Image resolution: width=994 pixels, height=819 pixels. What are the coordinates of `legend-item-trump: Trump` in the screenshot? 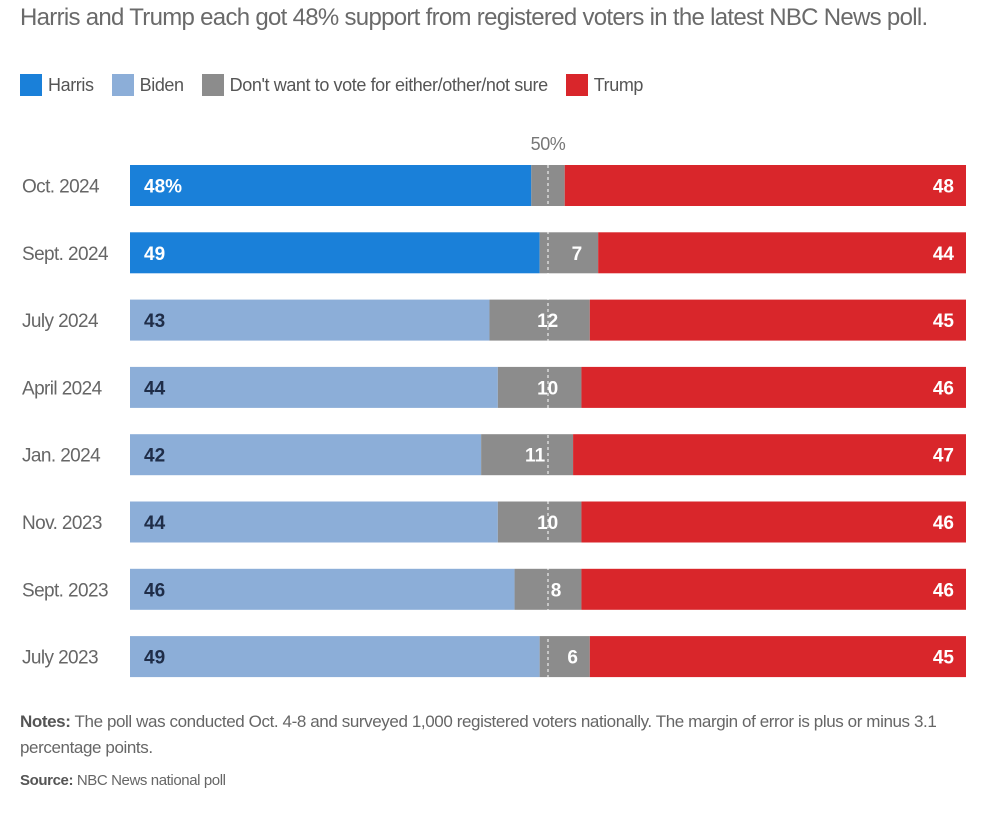 It's located at (604, 85).